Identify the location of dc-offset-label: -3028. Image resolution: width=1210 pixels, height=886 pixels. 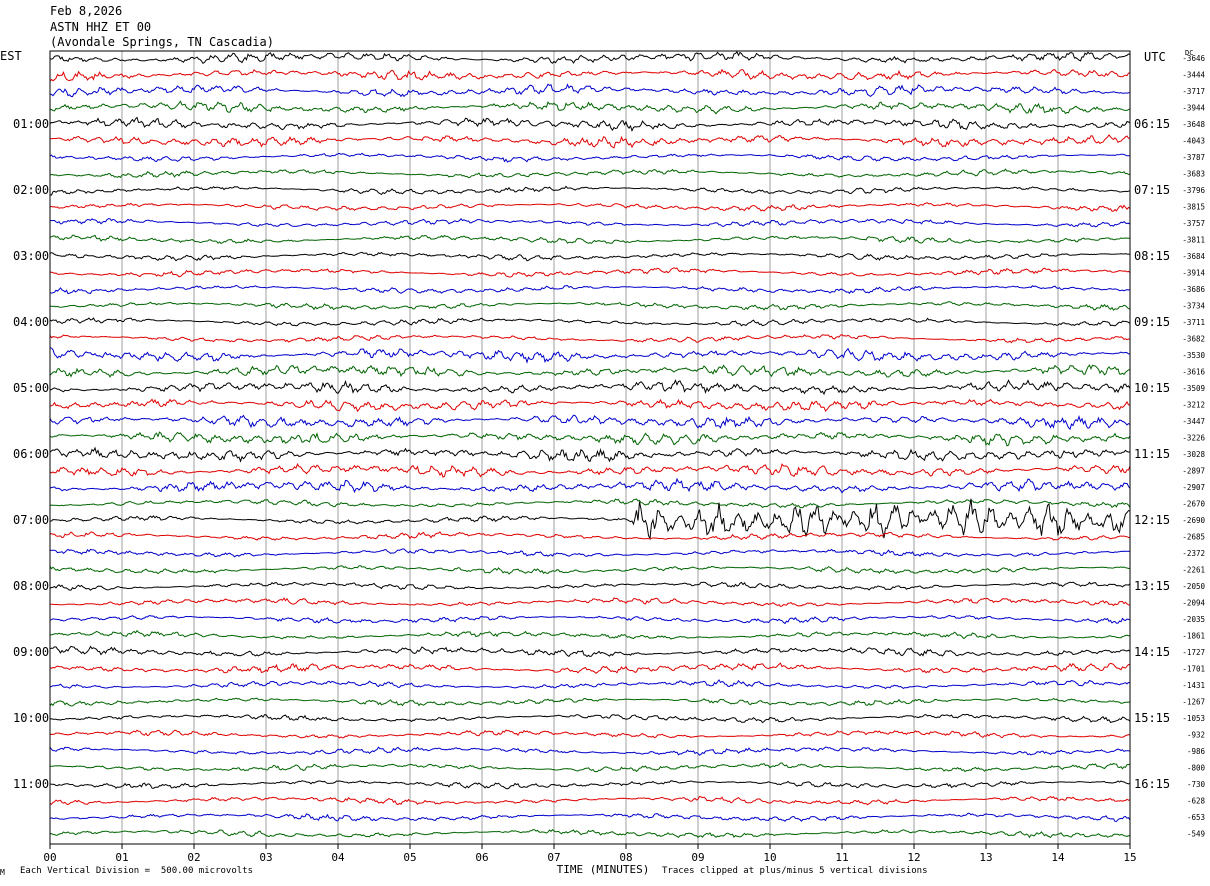
(1193, 454).